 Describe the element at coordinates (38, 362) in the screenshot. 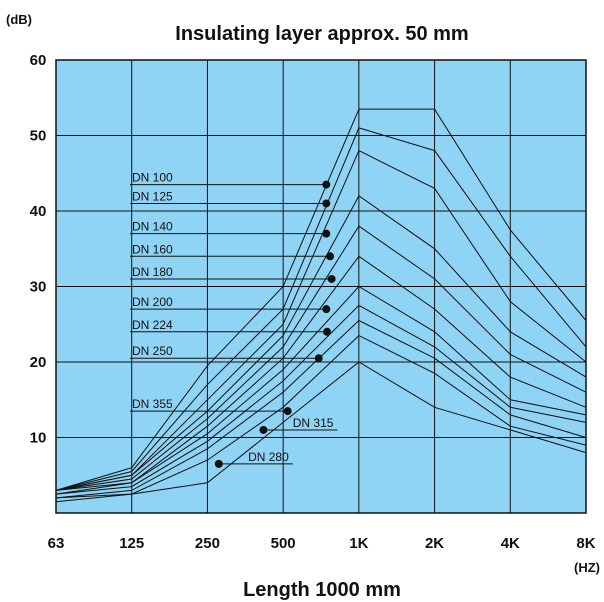

I see `y-tick-label: 20` at that location.